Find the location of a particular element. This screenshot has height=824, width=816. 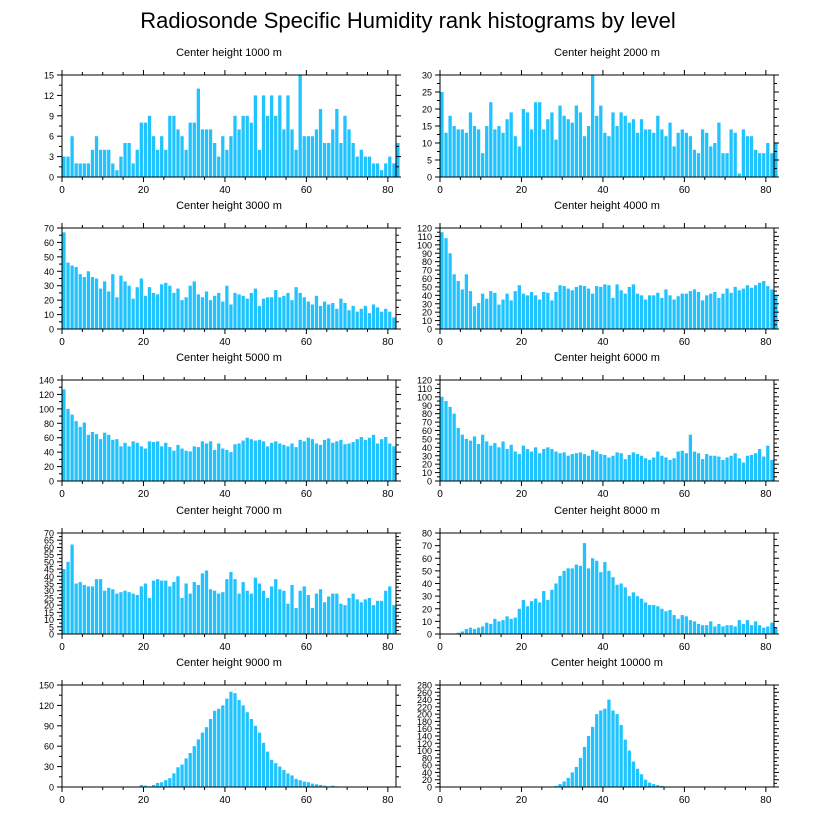

y-tick-label: 30 is located at coordinates (427, 304).